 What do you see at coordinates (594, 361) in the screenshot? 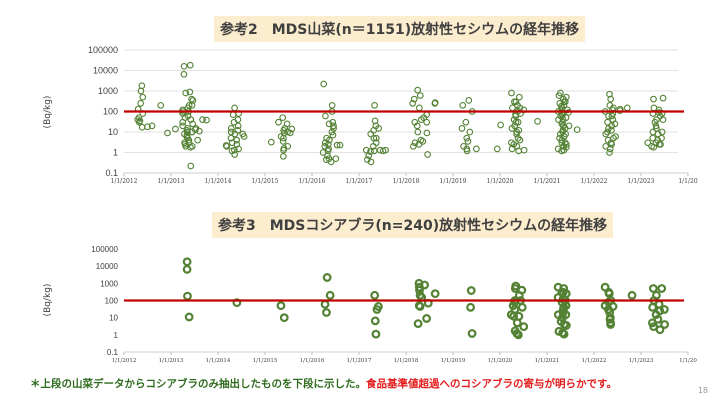
I see `x-tick-label: 1/1/2022` at bounding box center [594, 361].